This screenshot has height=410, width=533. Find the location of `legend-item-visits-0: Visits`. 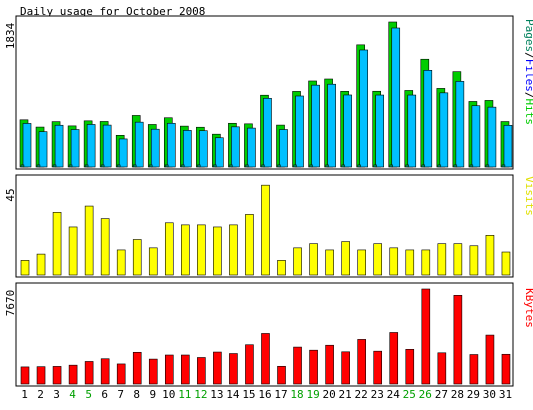

legend-item-visits-0: Visits is located at coordinates (528, 196).